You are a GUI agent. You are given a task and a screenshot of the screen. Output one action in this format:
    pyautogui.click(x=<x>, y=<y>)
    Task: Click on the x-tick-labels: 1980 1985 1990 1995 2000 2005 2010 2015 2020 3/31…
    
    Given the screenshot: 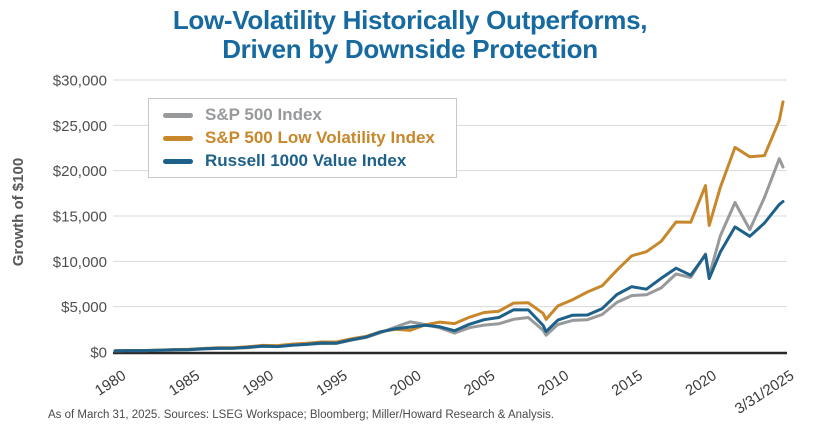 What is the action you would take?
    pyautogui.click(x=444, y=392)
    